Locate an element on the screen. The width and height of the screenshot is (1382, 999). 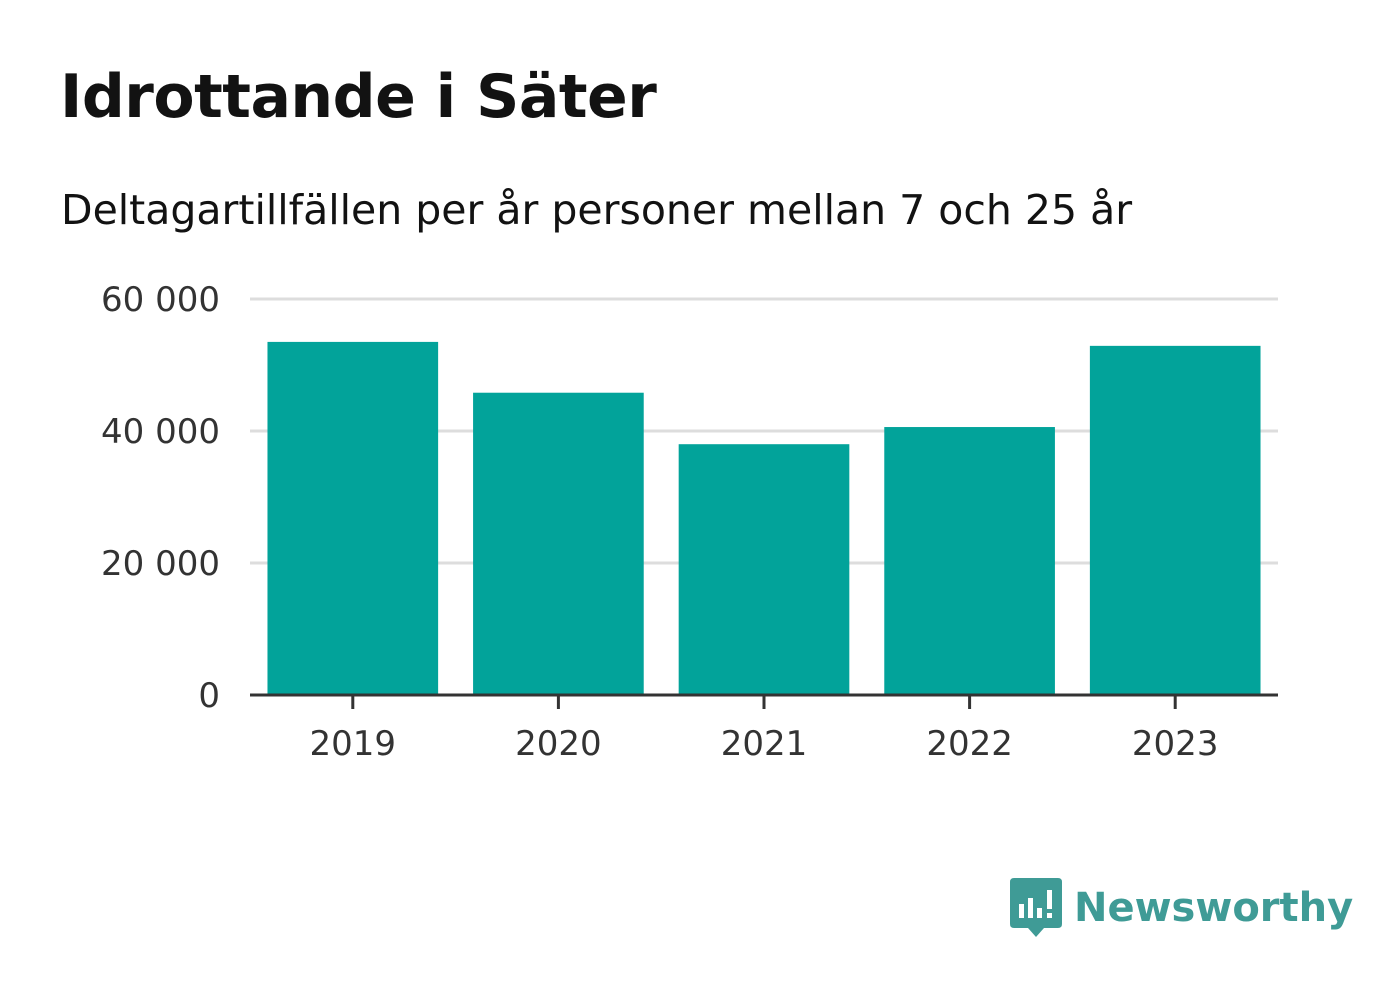
x-tick-label: 2023 is located at coordinates (1175, 744).